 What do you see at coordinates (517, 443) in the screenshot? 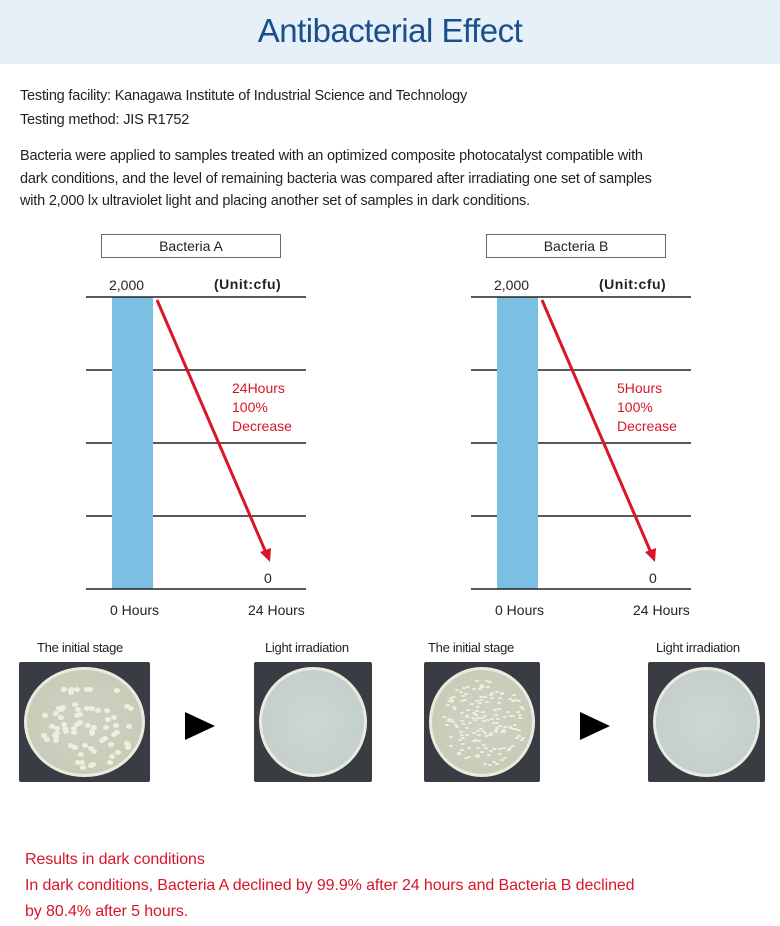
I see `bar-initial` at bounding box center [517, 443].